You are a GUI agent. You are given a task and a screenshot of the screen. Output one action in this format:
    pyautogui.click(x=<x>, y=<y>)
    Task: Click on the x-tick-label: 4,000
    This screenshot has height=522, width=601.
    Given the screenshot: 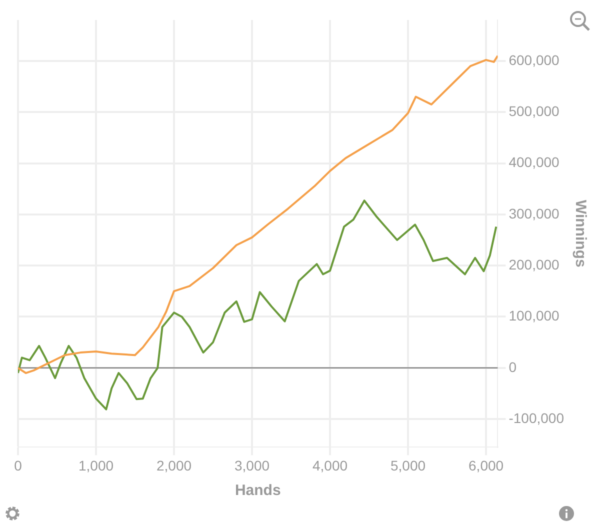 What is the action you would take?
    pyautogui.click(x=330, y=465)
    